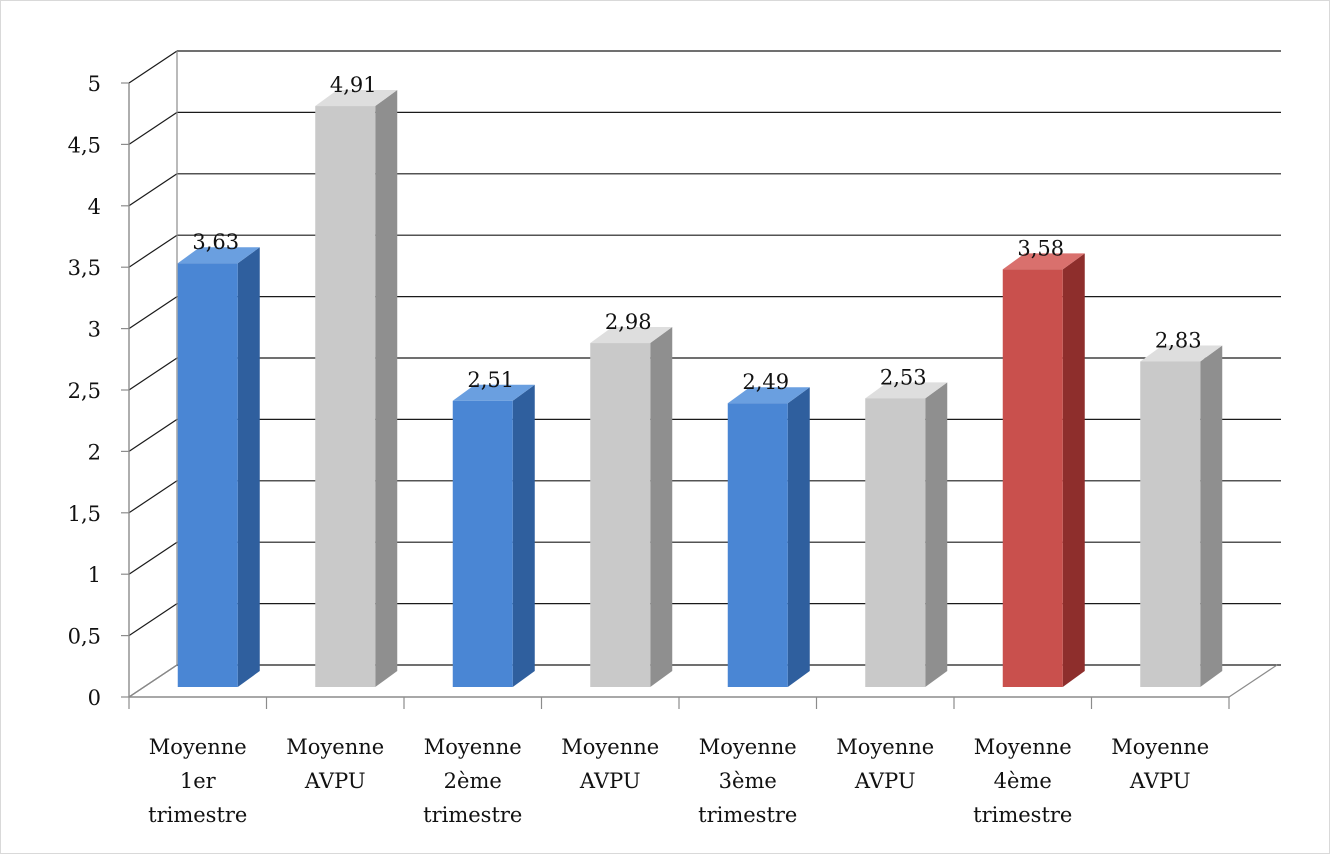 The width and height of the screenshot is (1330, 855). What do you see at coordinates (353, 85) in the screenshot?
I see `data-label: 4,91` at bounding box center [353, 85].